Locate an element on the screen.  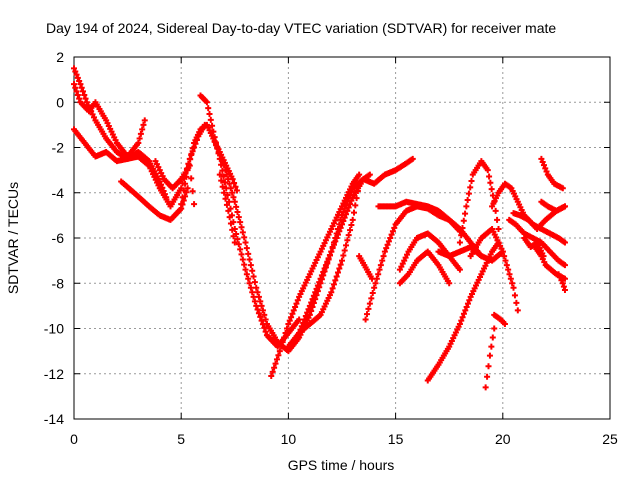
y-tick-label: -4 is located at coordinates (58, 193).